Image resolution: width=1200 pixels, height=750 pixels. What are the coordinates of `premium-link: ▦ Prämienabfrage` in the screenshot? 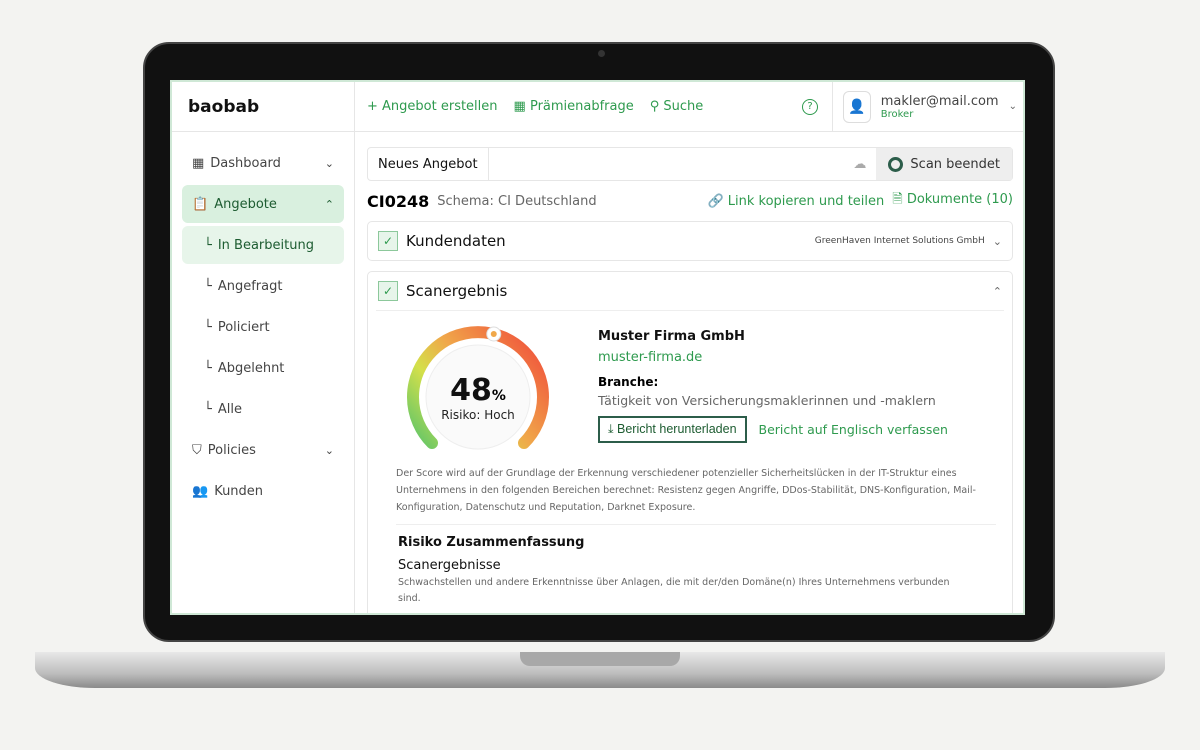 It's located at (573, 106).